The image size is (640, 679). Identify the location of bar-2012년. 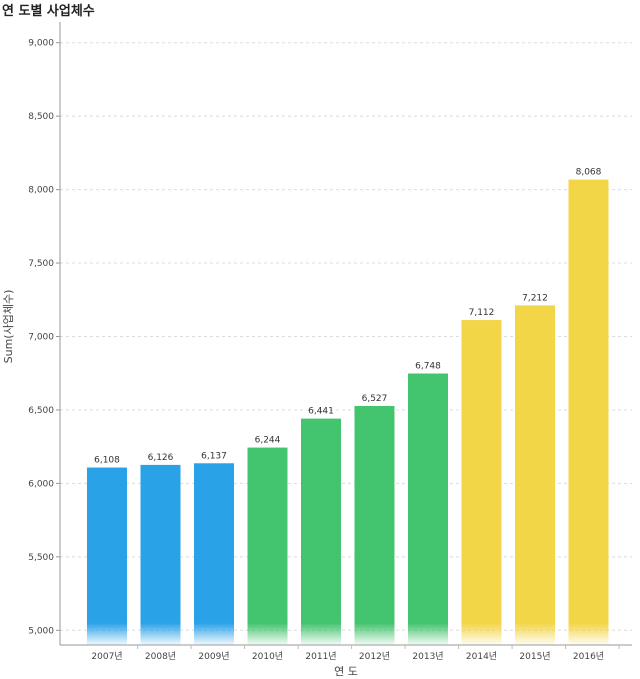
(374, 525).